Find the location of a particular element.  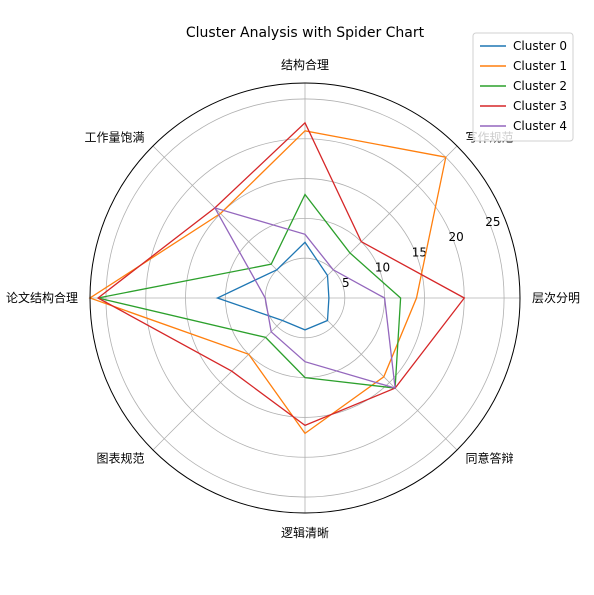

radial-tick-label: 15 is located at coordinates (419, 252).